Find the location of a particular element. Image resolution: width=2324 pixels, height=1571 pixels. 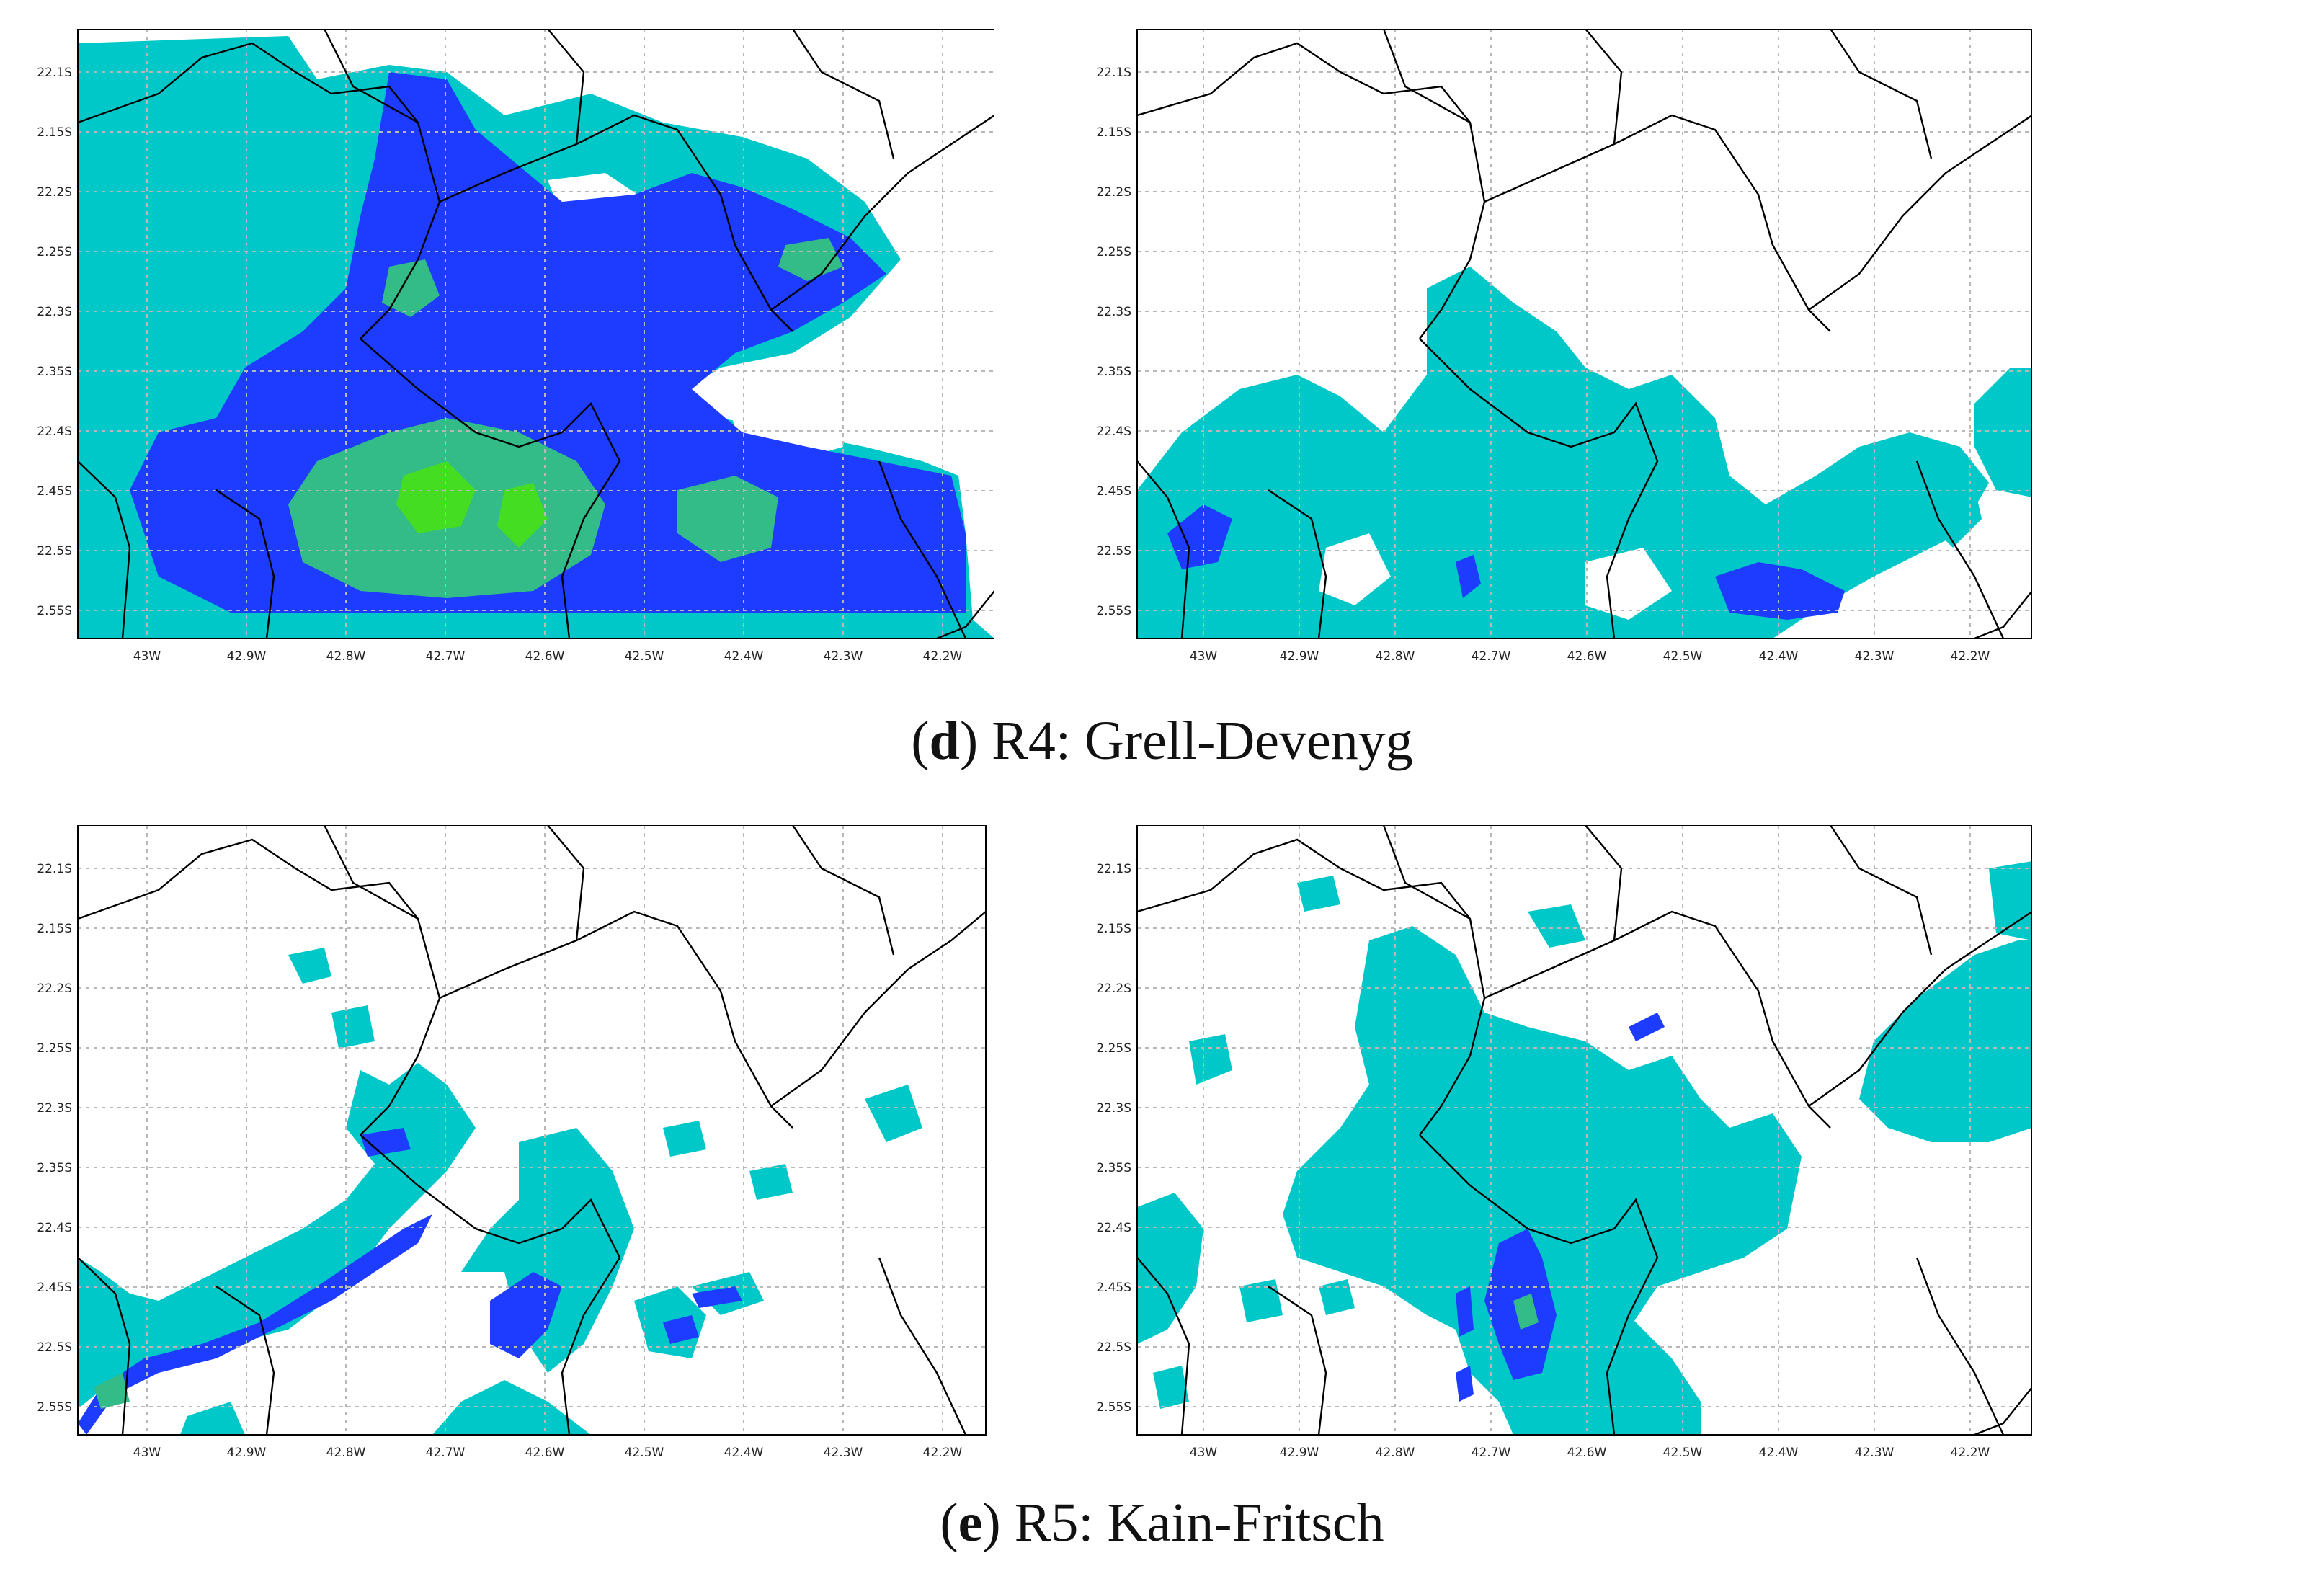

graticule is located at coordinates (1584, 1130).